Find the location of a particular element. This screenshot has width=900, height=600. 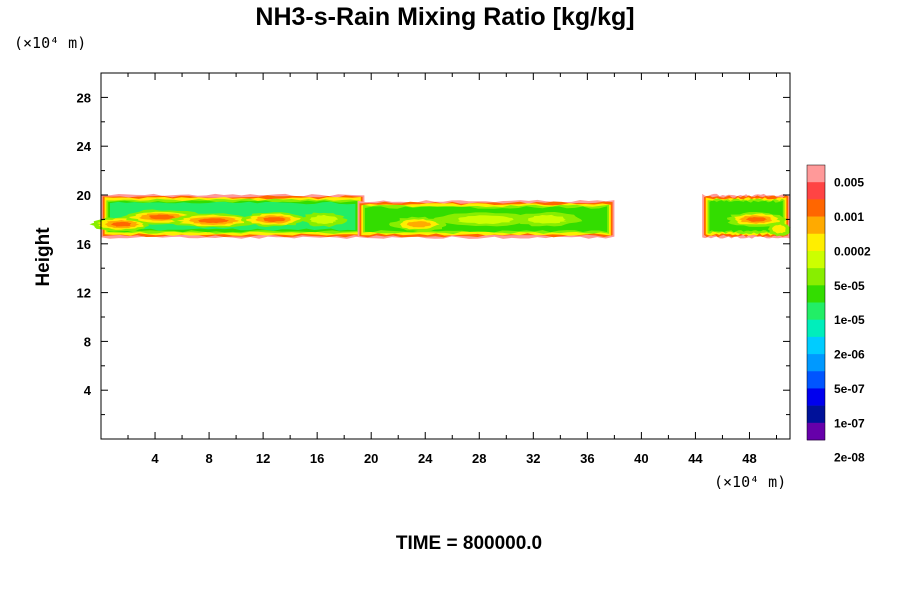

y-tick-label: 28 is located at coordinates (84, 97).